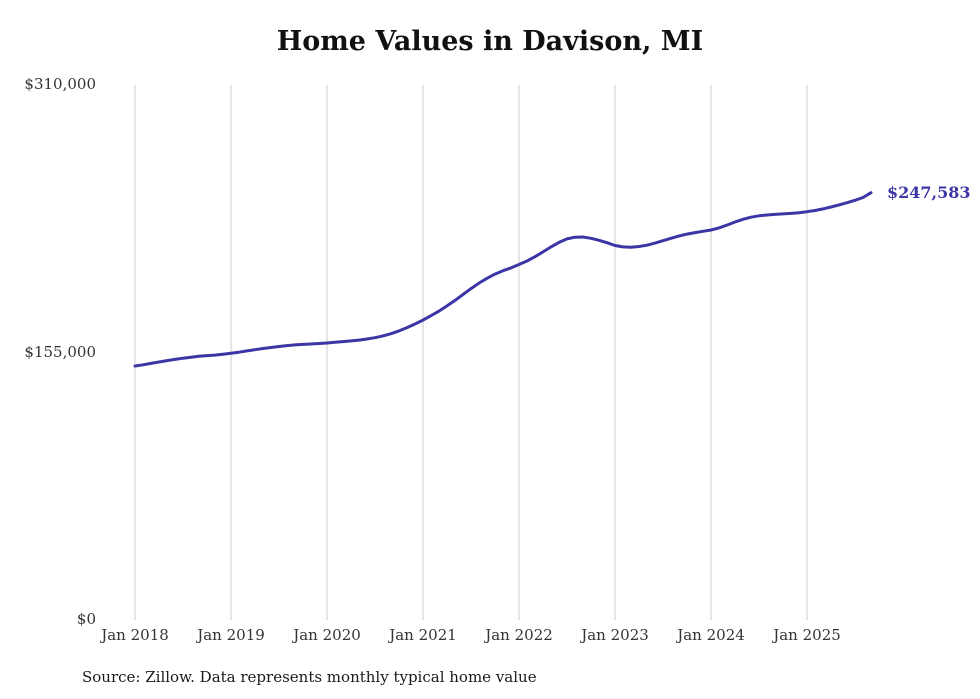 Image resolution: width=980 pixels, height=699 pixels. I want to click on x-axis-tick-label: Jan 2019, so click(231, 635).